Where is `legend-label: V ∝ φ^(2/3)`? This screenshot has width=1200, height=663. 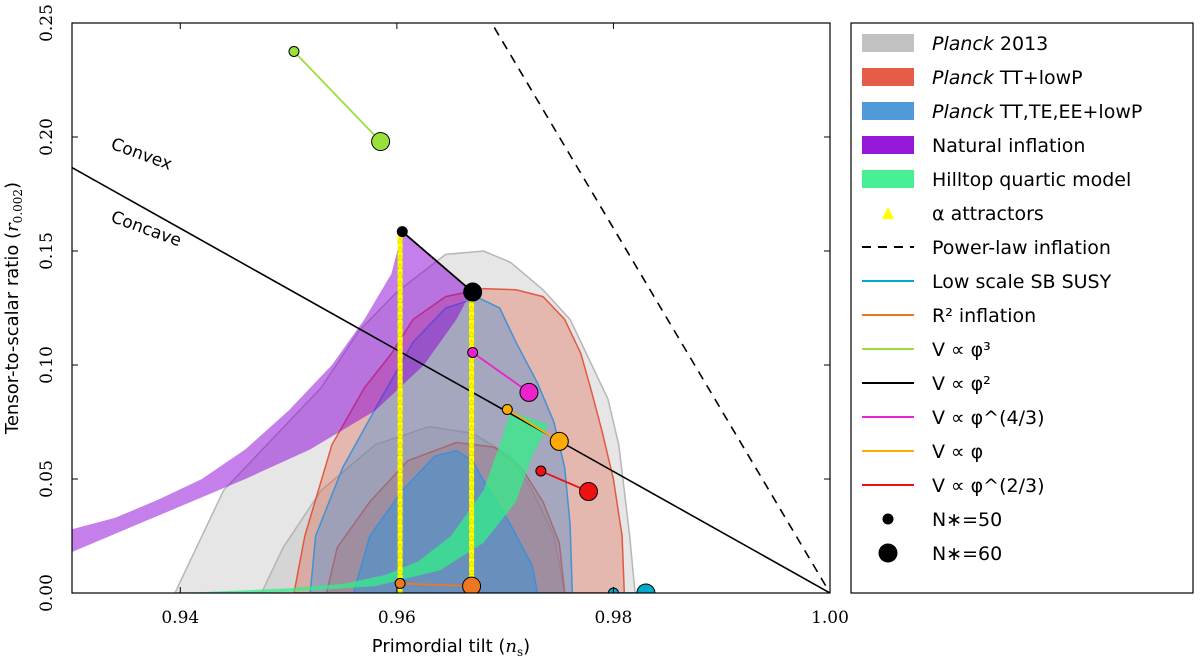 legend-label: V ∝ φ^(2/3) is located at coordinates (988, 486).